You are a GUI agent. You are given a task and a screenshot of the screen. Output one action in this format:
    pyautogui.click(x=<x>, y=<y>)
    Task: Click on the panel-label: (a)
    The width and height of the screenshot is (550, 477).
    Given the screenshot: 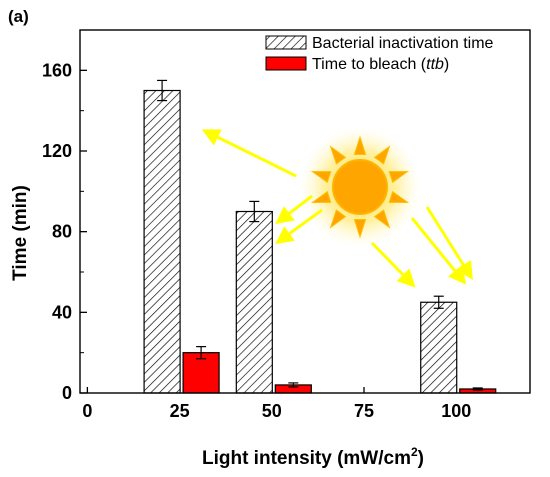 What is the action you would take?
    pyautogui.click(x=18, y=16)
    